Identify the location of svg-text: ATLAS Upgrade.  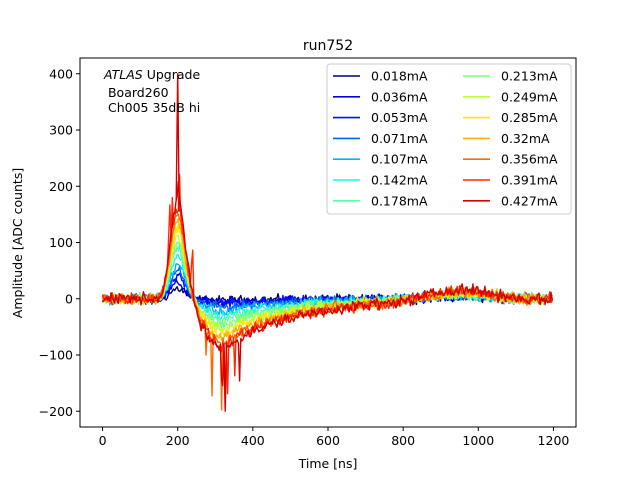
(151, 74).